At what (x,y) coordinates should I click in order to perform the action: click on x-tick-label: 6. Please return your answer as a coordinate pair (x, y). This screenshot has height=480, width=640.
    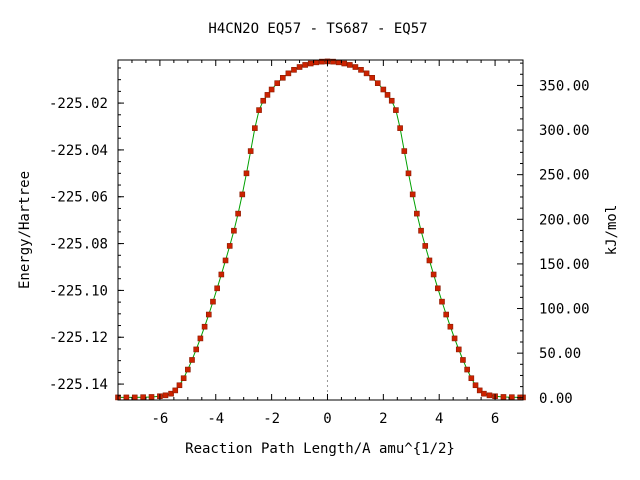
    Looking at the image, I should click on (495, 419).